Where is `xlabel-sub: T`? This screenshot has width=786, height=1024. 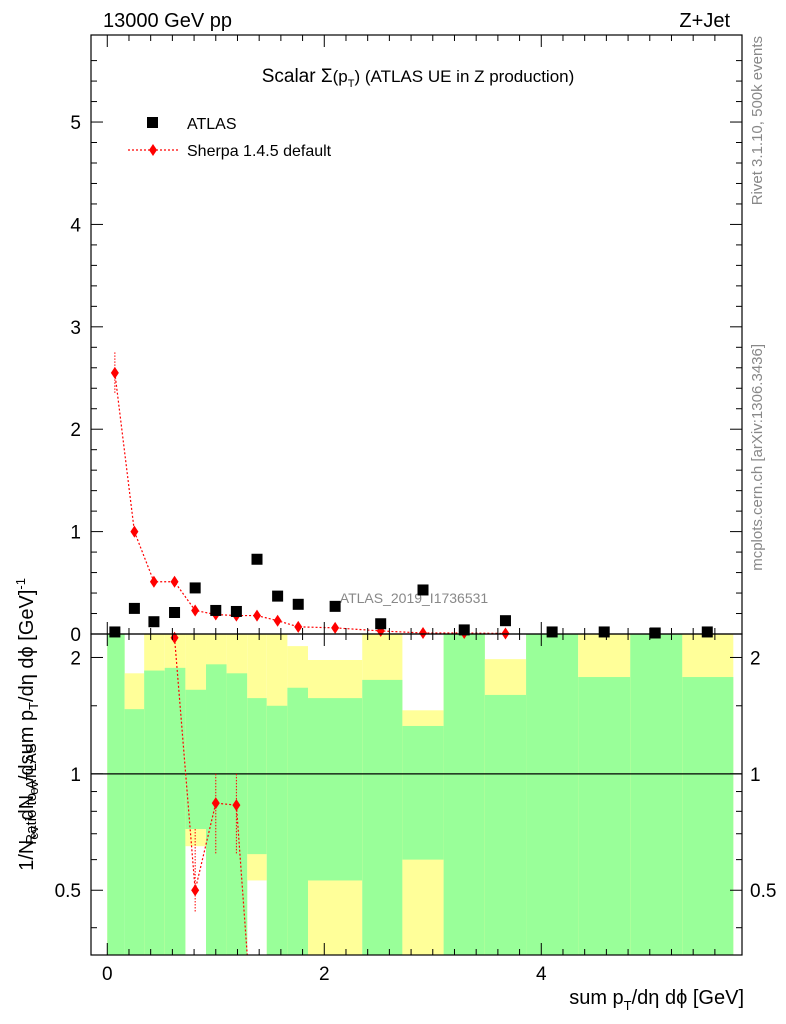
xlabel-sub: T is located at coordinates (628, 1005).